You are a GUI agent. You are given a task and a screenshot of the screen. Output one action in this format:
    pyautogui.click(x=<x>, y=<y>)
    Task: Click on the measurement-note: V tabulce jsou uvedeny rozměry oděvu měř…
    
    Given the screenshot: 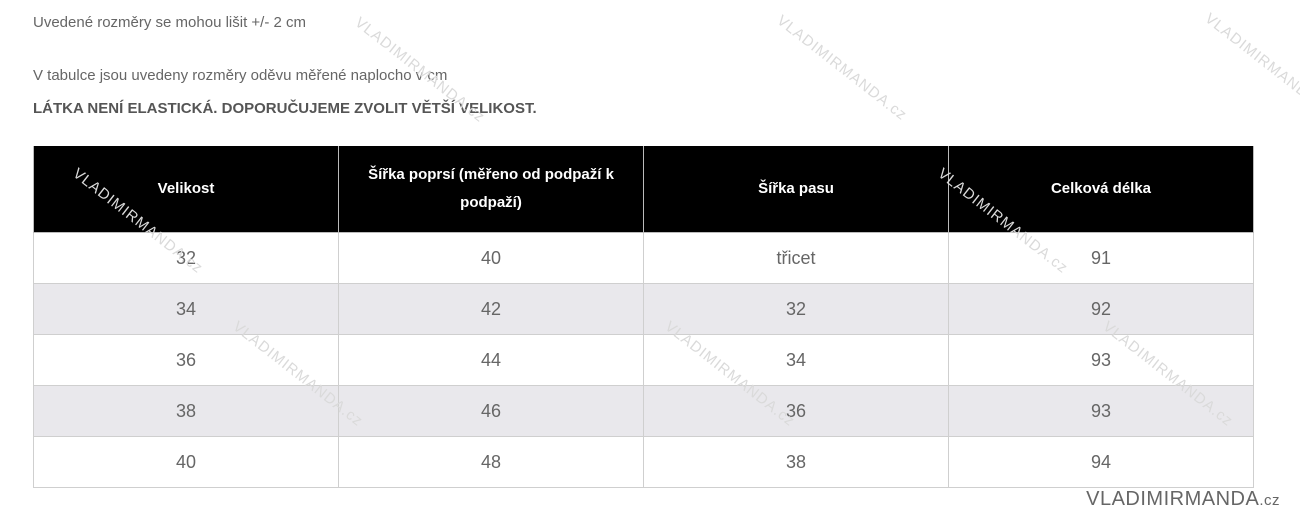 What is the action you would take?
    pyautogui.click(x=240, y=75)
    